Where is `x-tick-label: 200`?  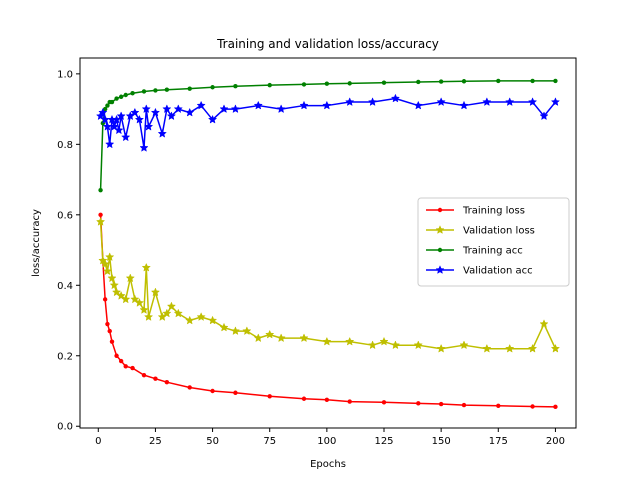 x-tick-label: 200 is located at coordinates (555, 441).